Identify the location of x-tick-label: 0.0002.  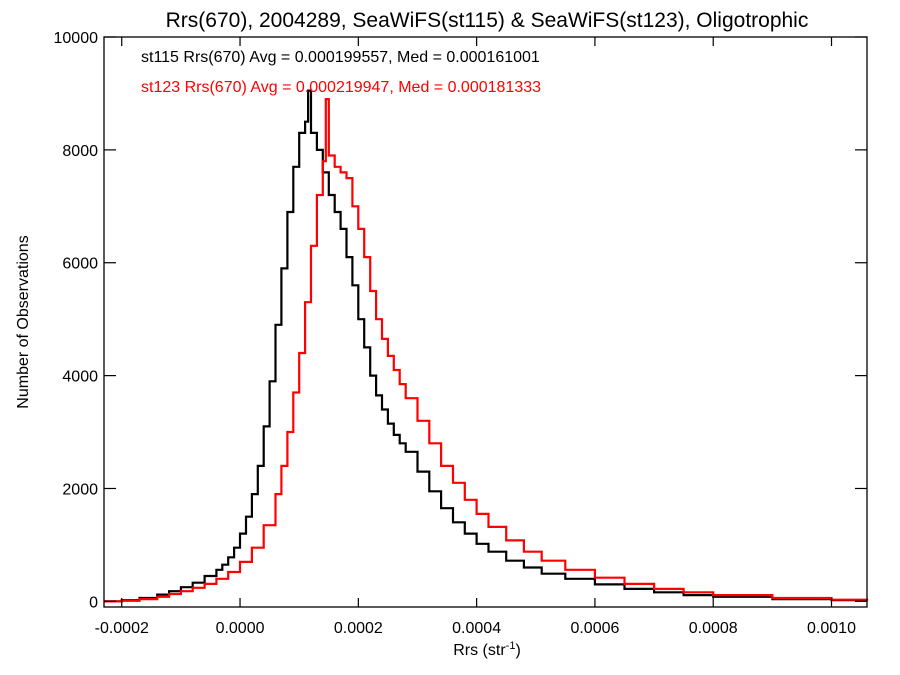
(358, 628).